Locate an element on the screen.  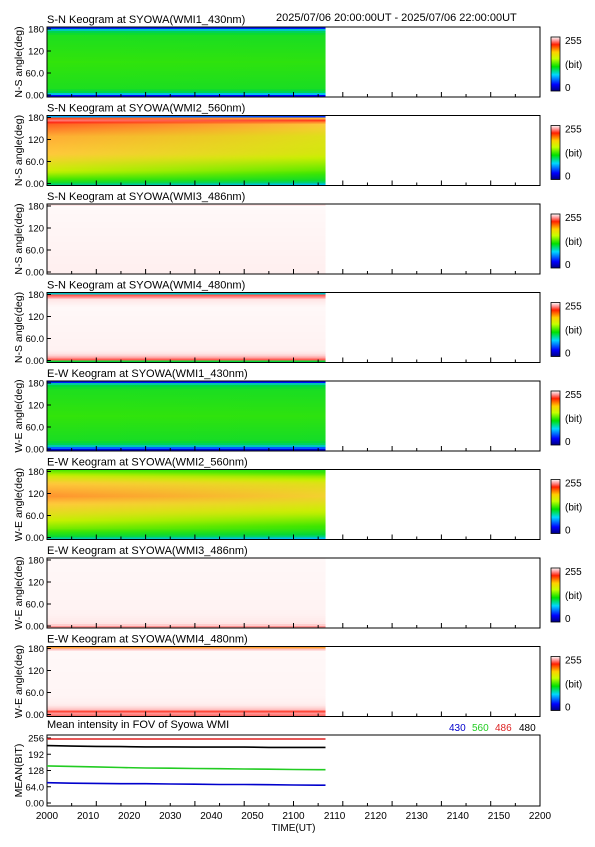
y-axis-label: W-E angle(deg) is located at coordinates (19, 592).